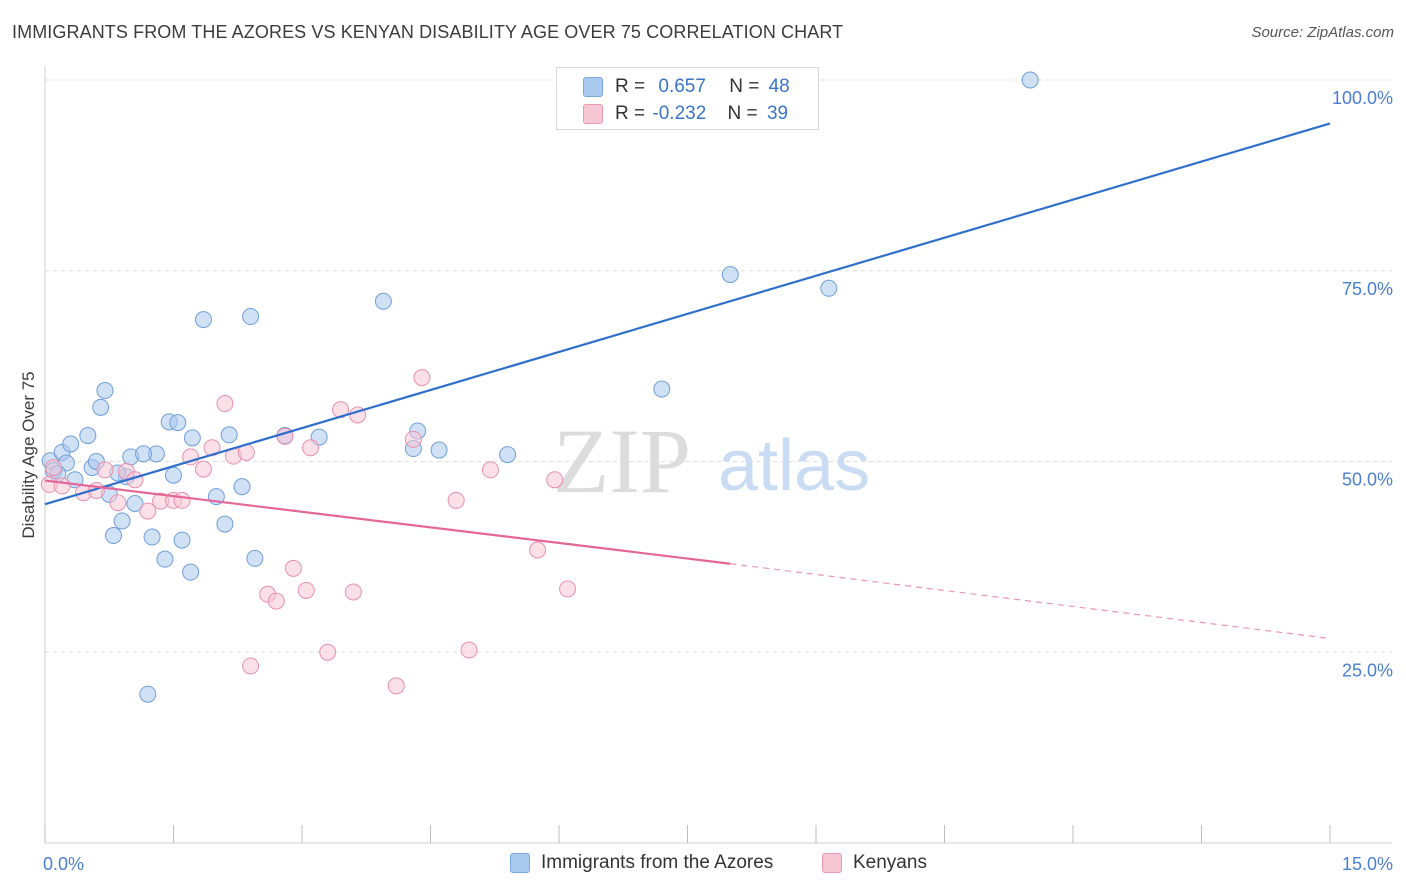 The width and height of the screenshot is (1406, 892). Describe the element at coordinates (682, 86) in the screenshot. I see `azores-r-value: 0.657` at that location.